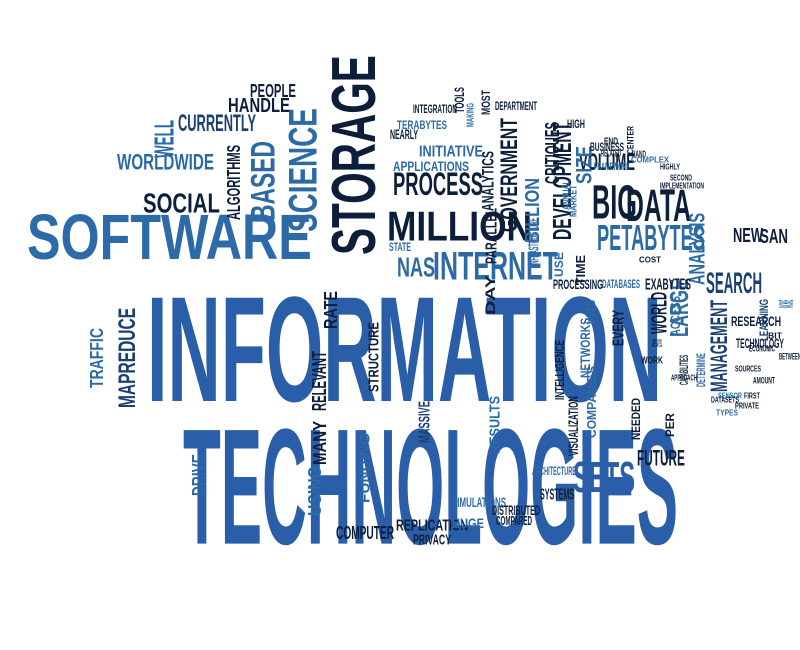 The image size is (800, 650). What do you see at coordinates (786, 304) in the screenshot?
I see `word-machine: MACHINE` at bounding box center [786, 304].